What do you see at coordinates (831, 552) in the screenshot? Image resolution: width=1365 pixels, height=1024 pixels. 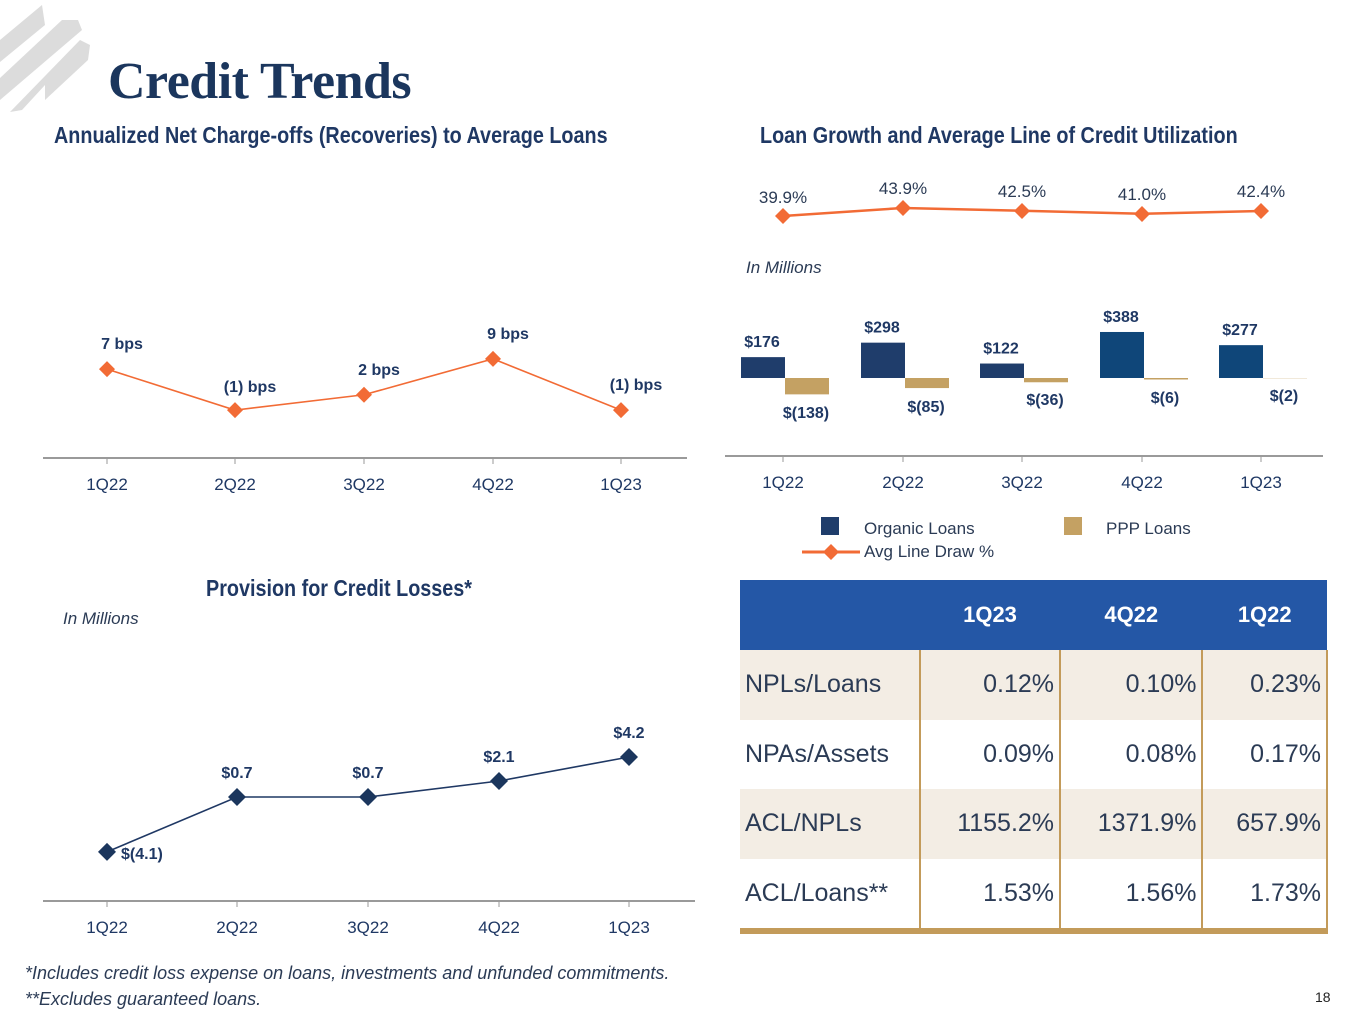 I see `avg-line-draw-swatch-icon` at bounding box center [831, 552].